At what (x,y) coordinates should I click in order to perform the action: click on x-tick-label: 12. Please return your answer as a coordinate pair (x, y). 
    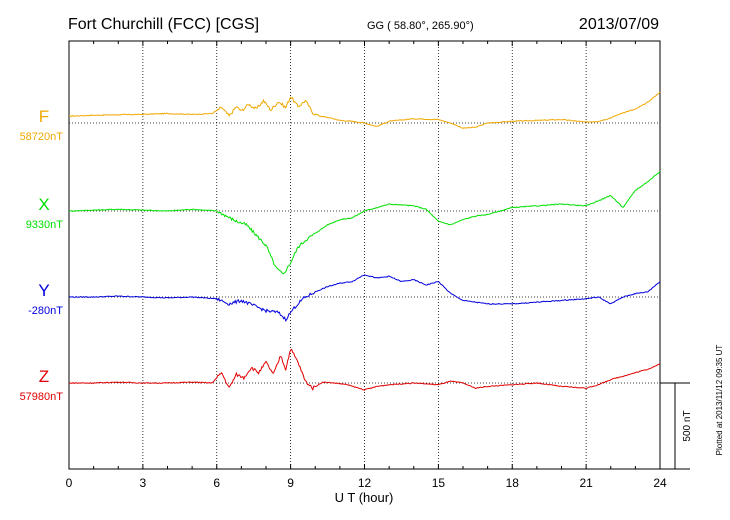
    Looking at the image, I should click on (365, 483).